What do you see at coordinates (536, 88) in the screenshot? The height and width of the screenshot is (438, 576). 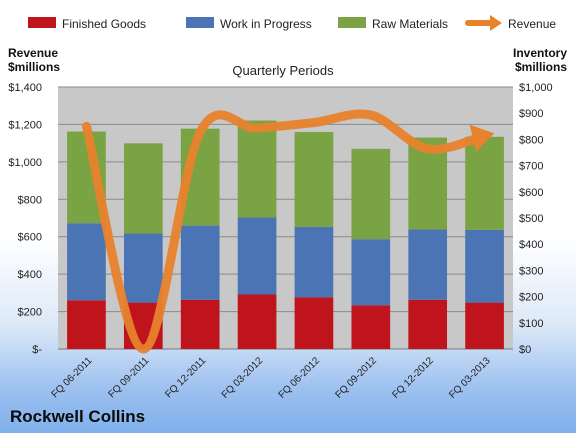 I see `right-tick-label: $1,000` at bounding box center [536, 88].